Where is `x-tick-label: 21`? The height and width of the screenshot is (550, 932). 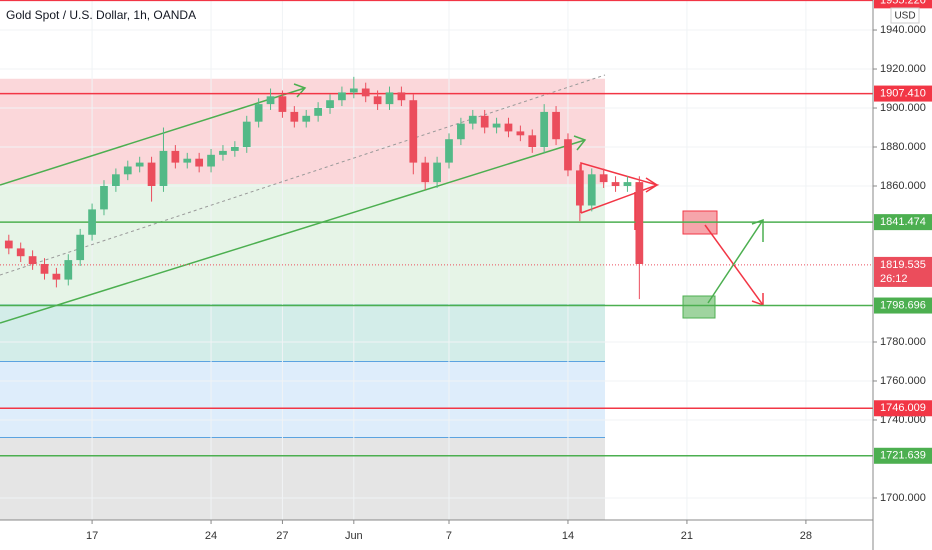
x-tick-label: 21 is located at coordinates (687, 536).